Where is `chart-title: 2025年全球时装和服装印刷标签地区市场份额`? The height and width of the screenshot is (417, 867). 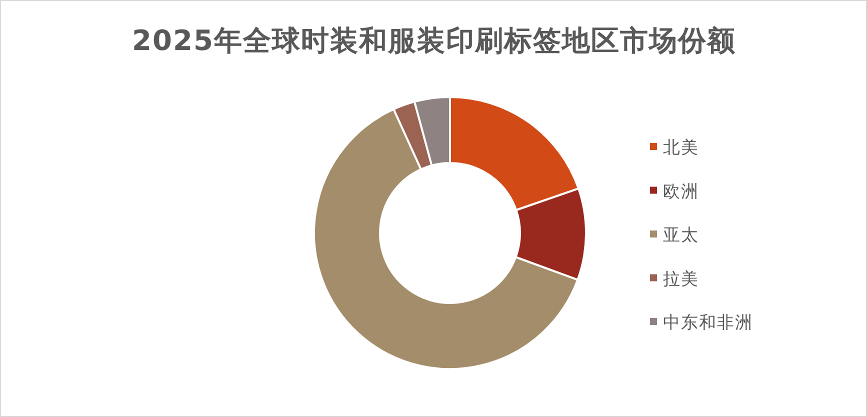 chart-title: 2025年全球时装和服装印刷标签地区市场份额 is located at coordinates (434, 40).